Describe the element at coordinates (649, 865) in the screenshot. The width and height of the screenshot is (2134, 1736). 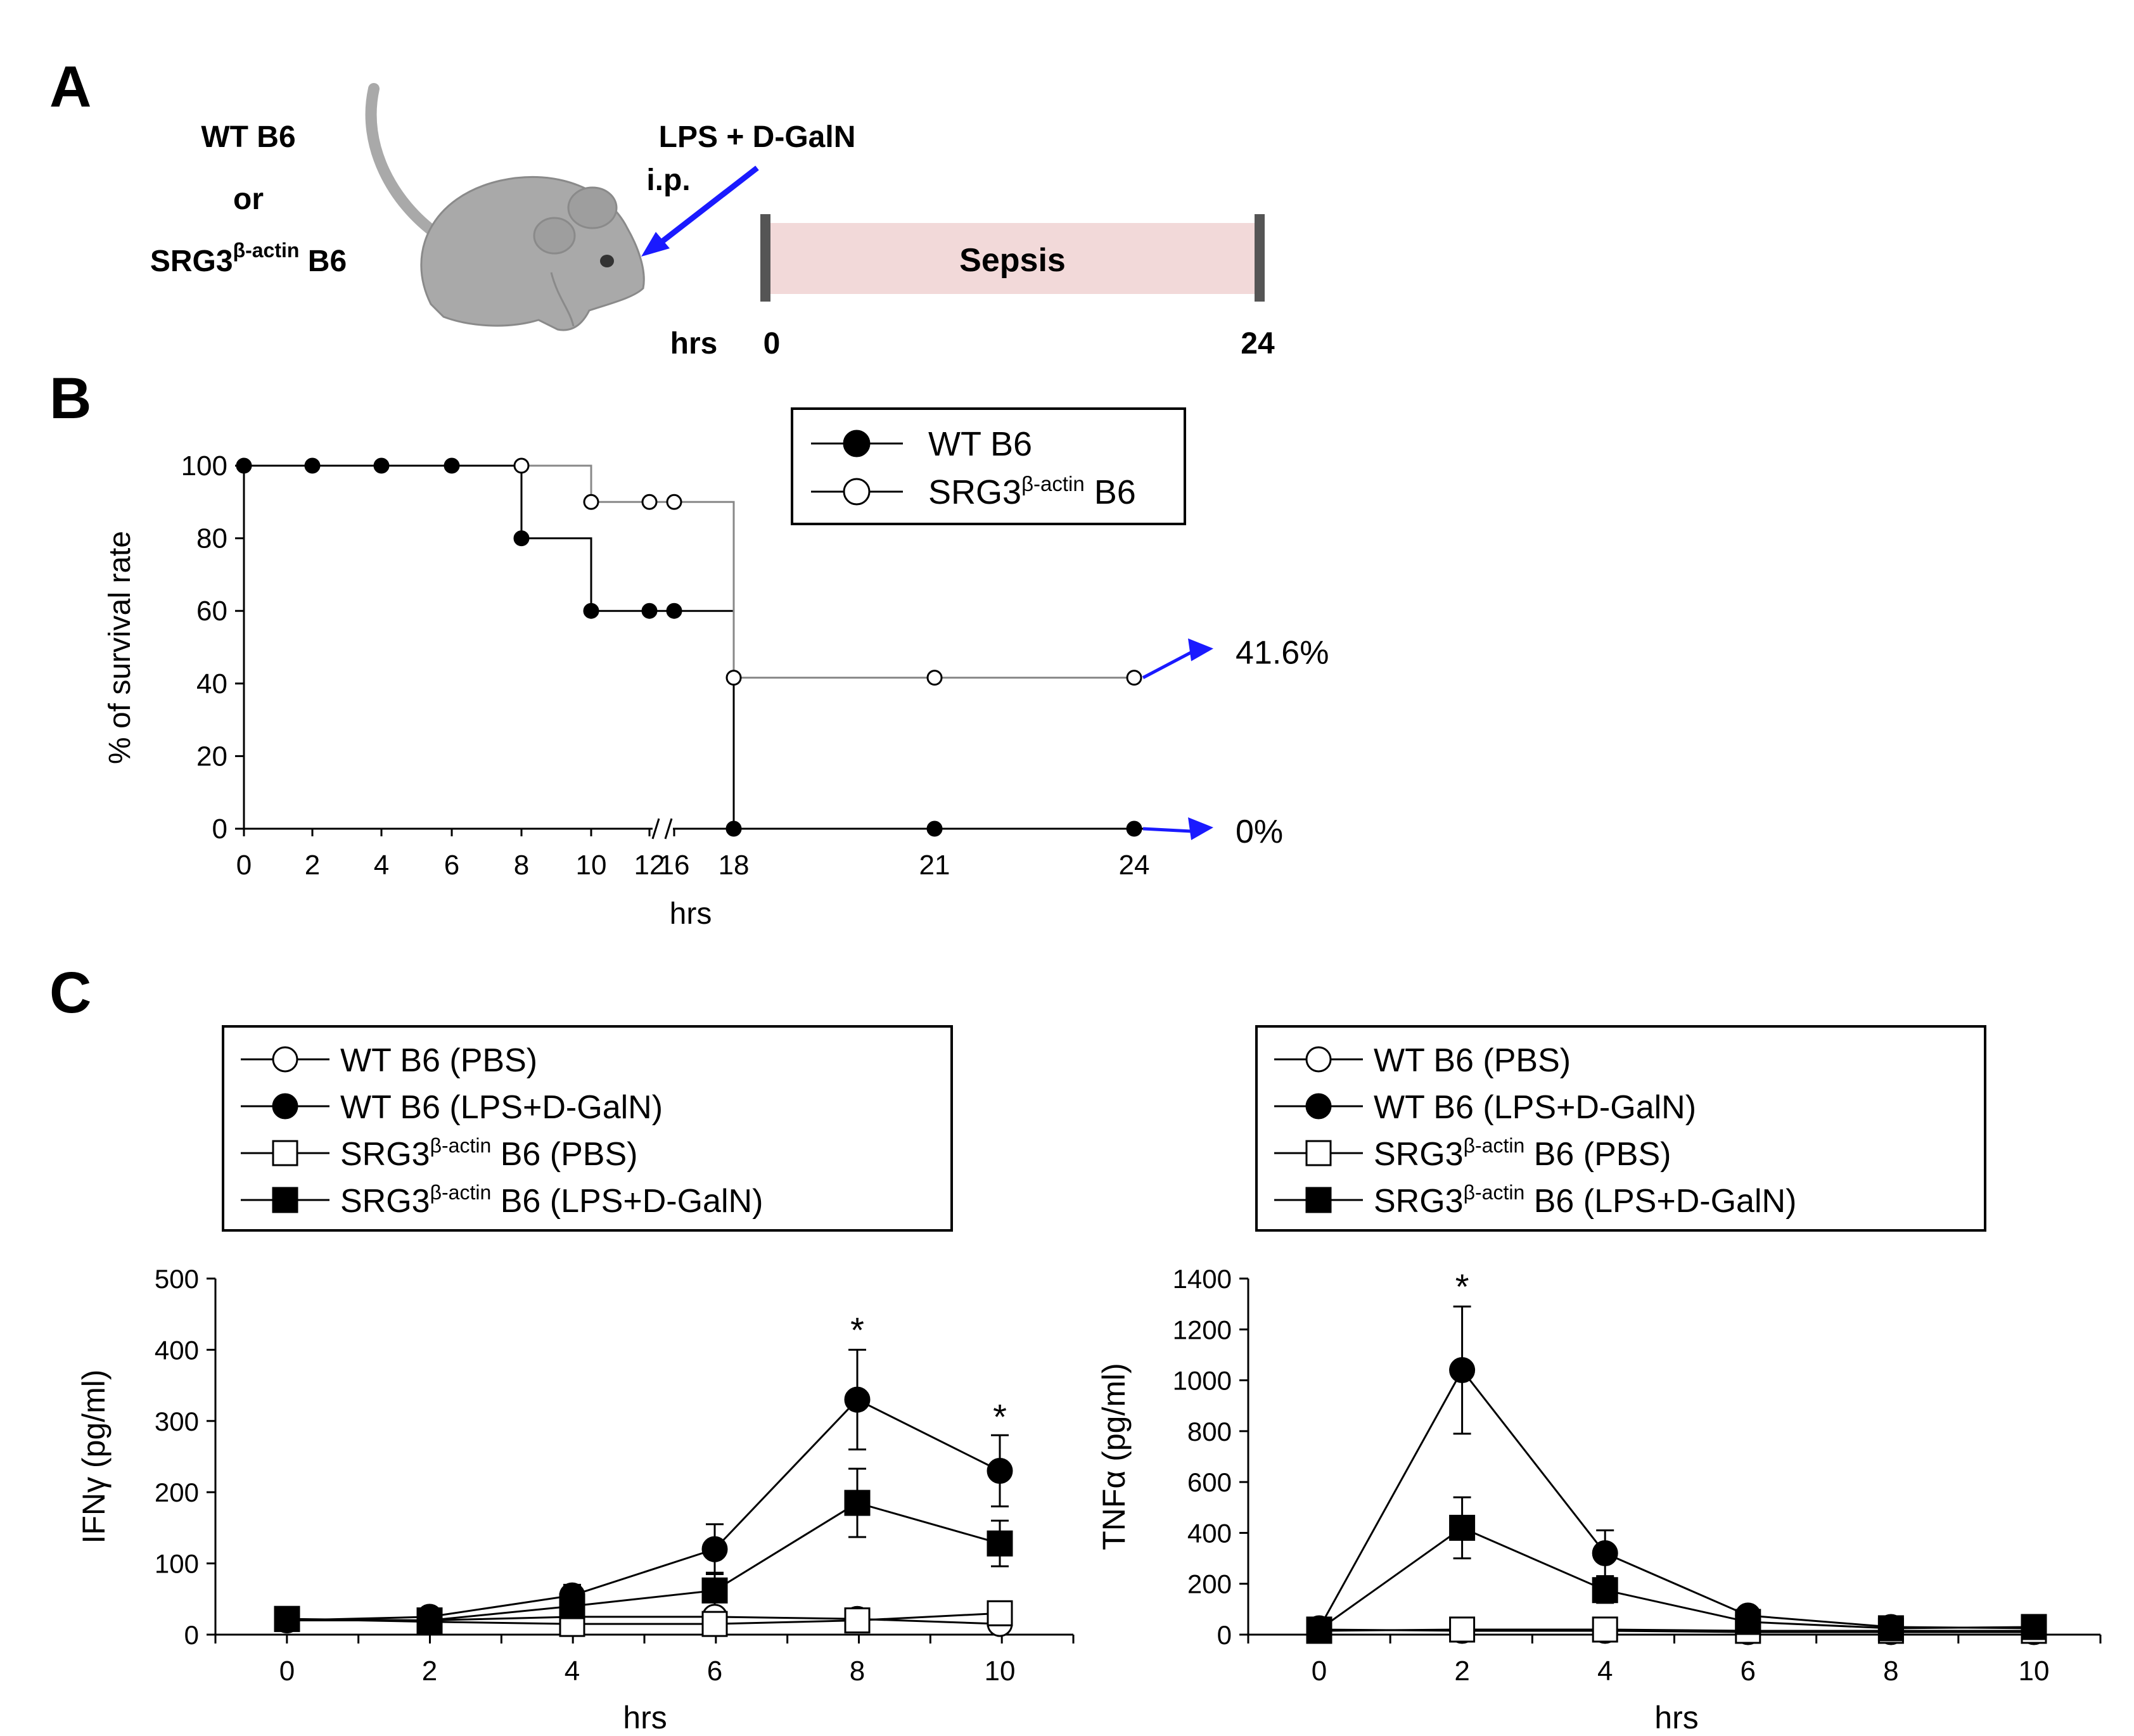
I see `x-tick-label: 12` at that location.